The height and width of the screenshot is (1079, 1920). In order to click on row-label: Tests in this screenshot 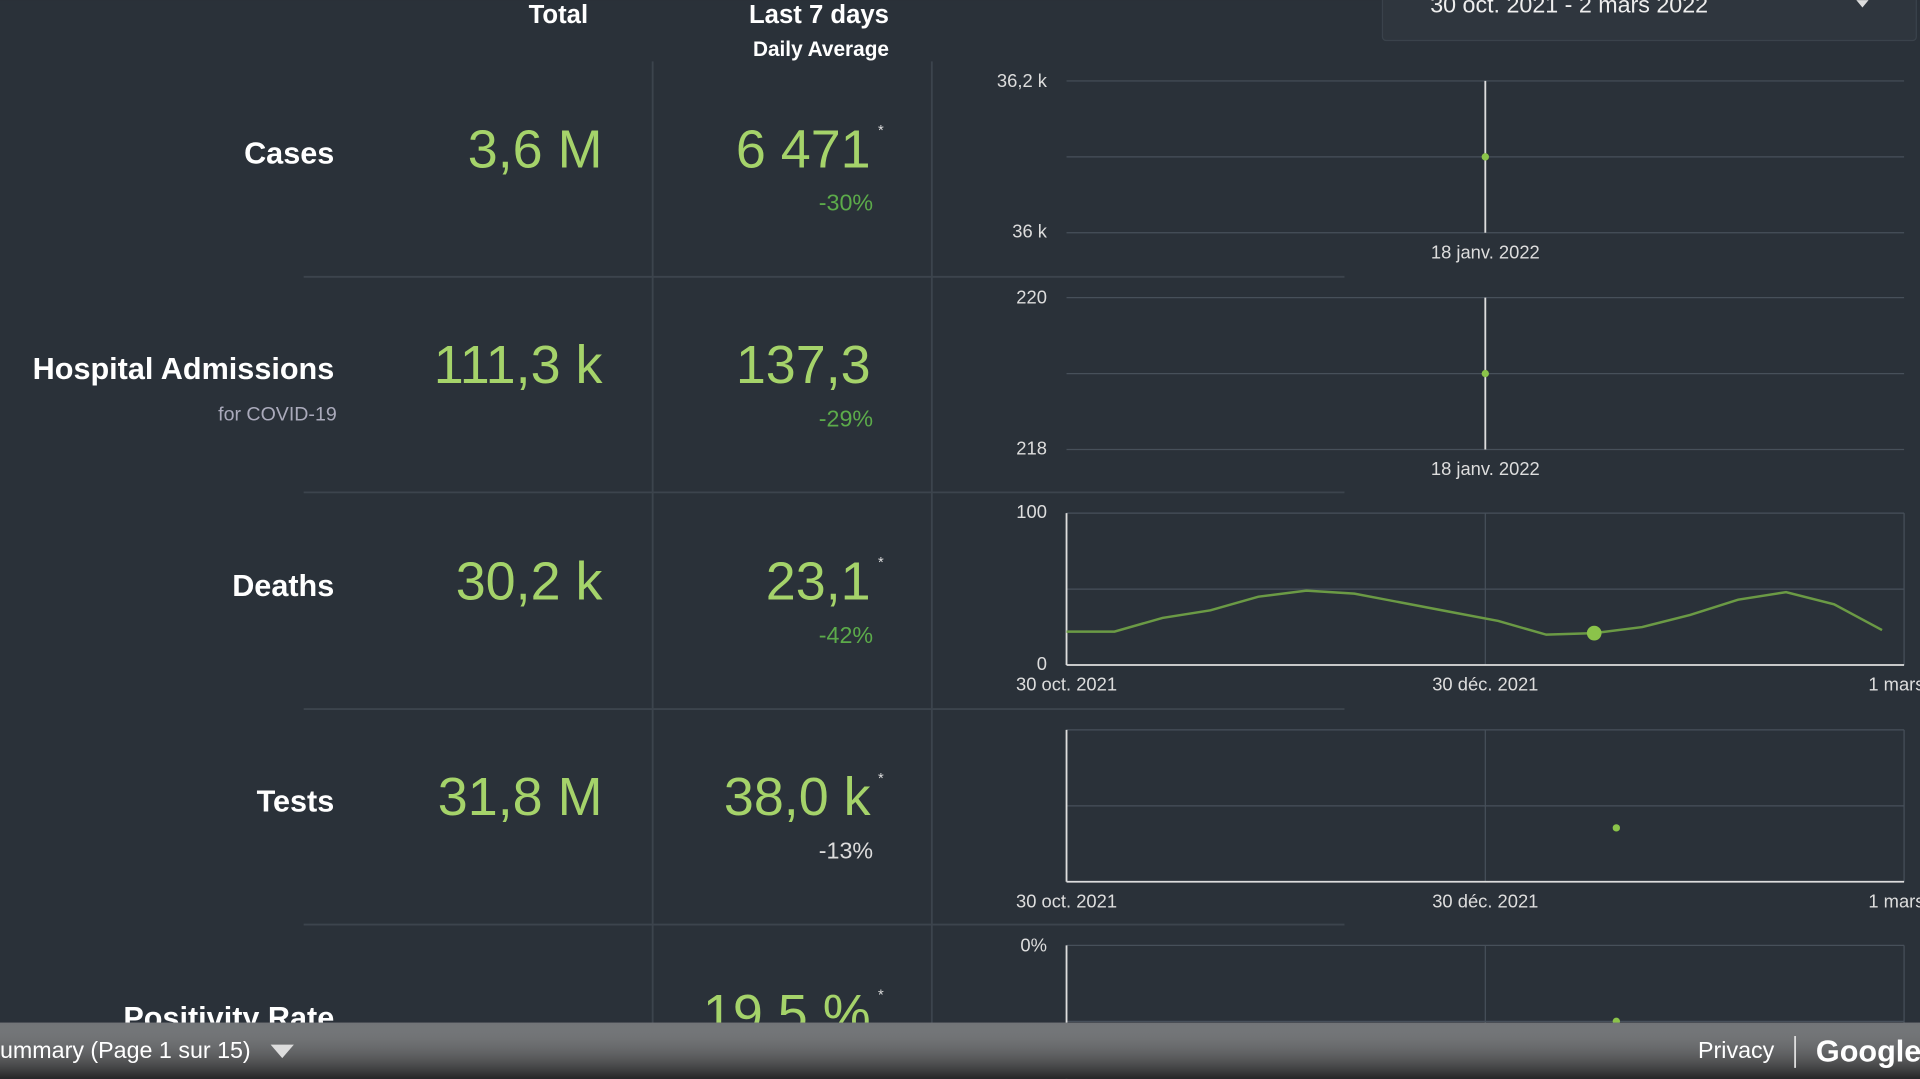, I will do `click(296, 801)`.